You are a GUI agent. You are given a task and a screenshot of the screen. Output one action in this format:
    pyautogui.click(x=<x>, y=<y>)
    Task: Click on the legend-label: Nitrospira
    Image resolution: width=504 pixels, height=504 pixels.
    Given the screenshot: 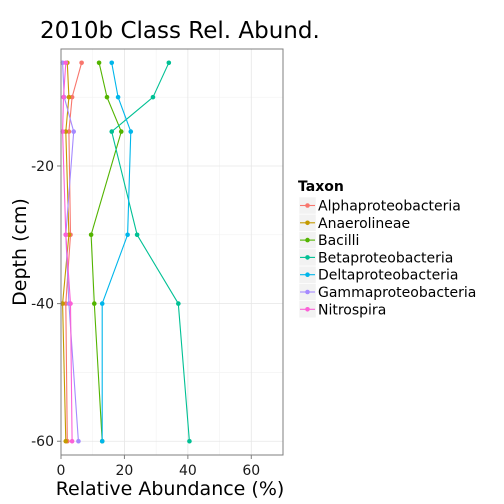 What is the action you would take?
    pyautogui.click(x=352, y=310)
    